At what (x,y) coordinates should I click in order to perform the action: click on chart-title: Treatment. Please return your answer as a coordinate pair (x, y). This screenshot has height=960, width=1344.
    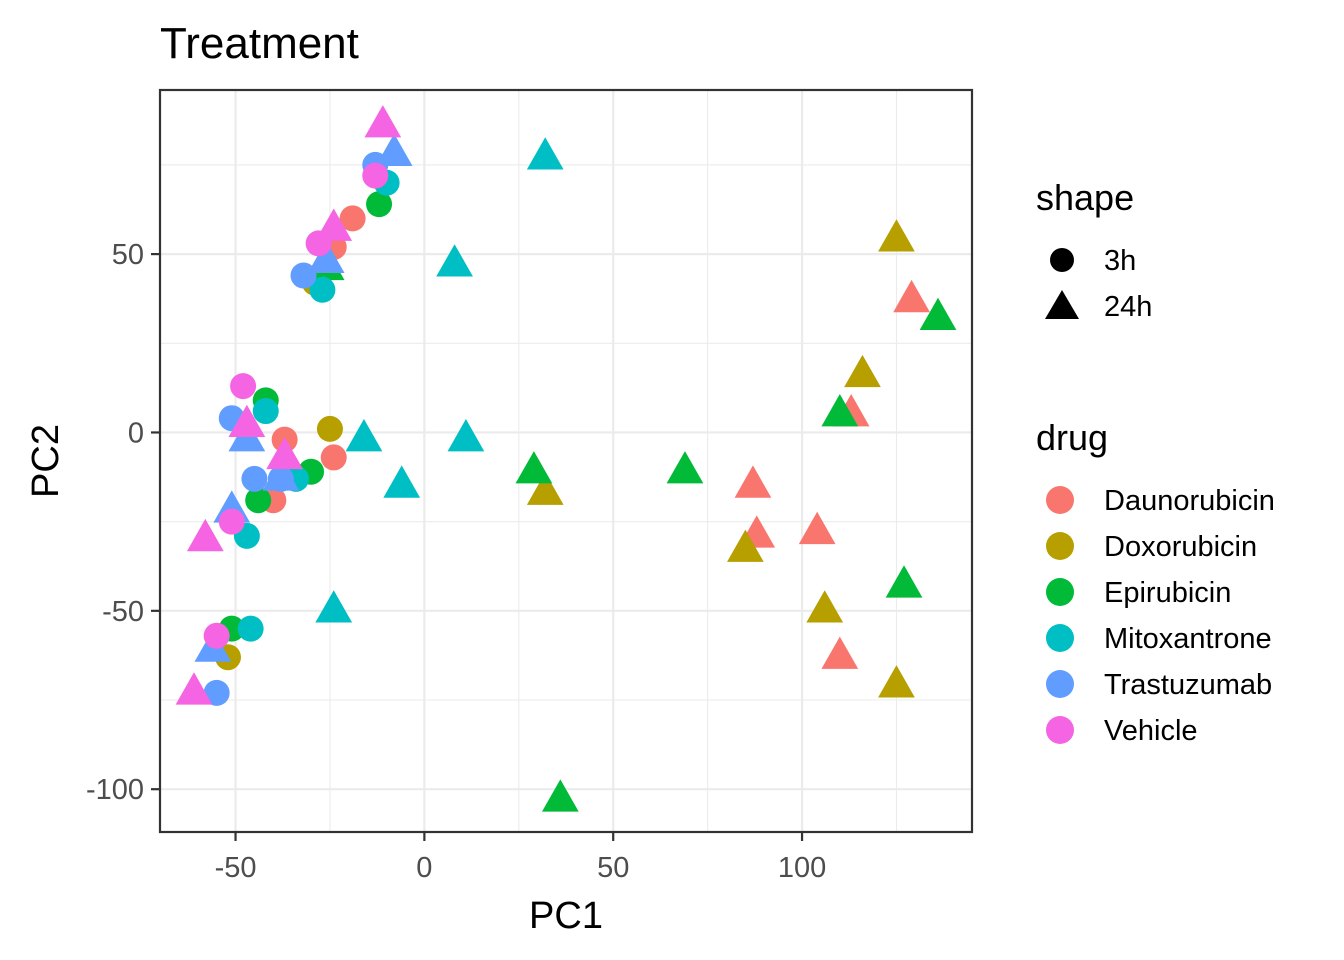
    Looking at the image, I should click on (259, 43).